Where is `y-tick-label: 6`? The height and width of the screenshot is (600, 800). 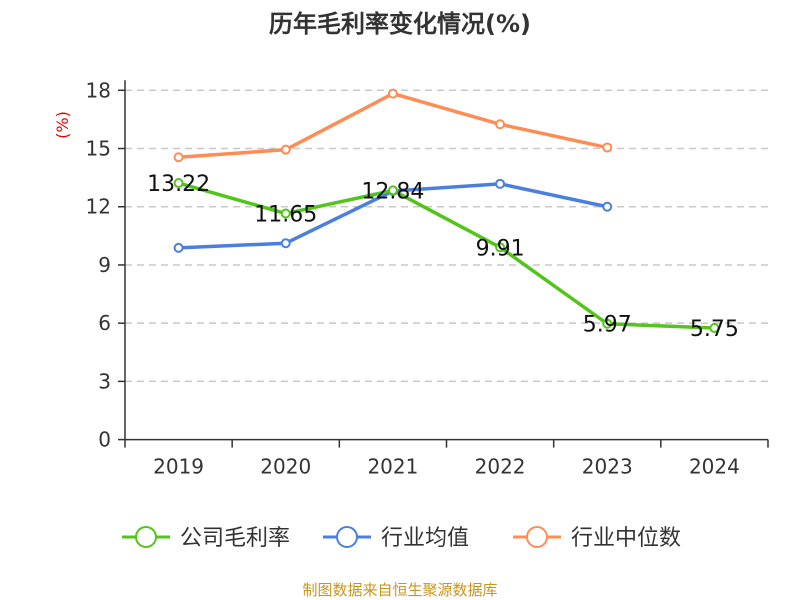 y-tick-label: 6 is located at coordinates (104, 323).